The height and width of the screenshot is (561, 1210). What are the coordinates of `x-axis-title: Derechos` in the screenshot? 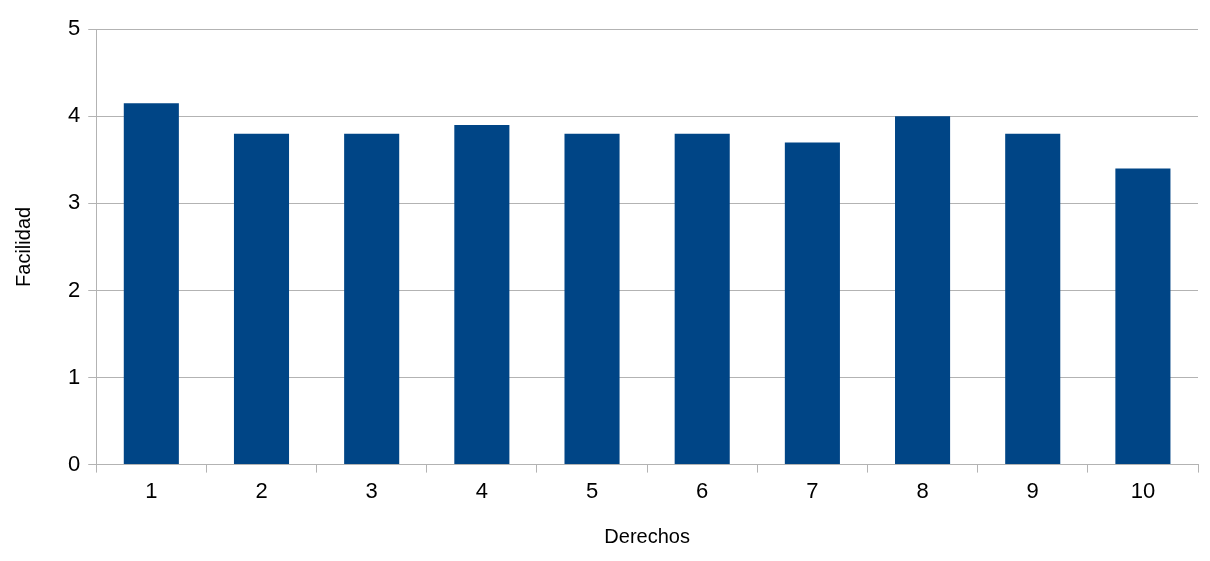 It's located at (647, 535).